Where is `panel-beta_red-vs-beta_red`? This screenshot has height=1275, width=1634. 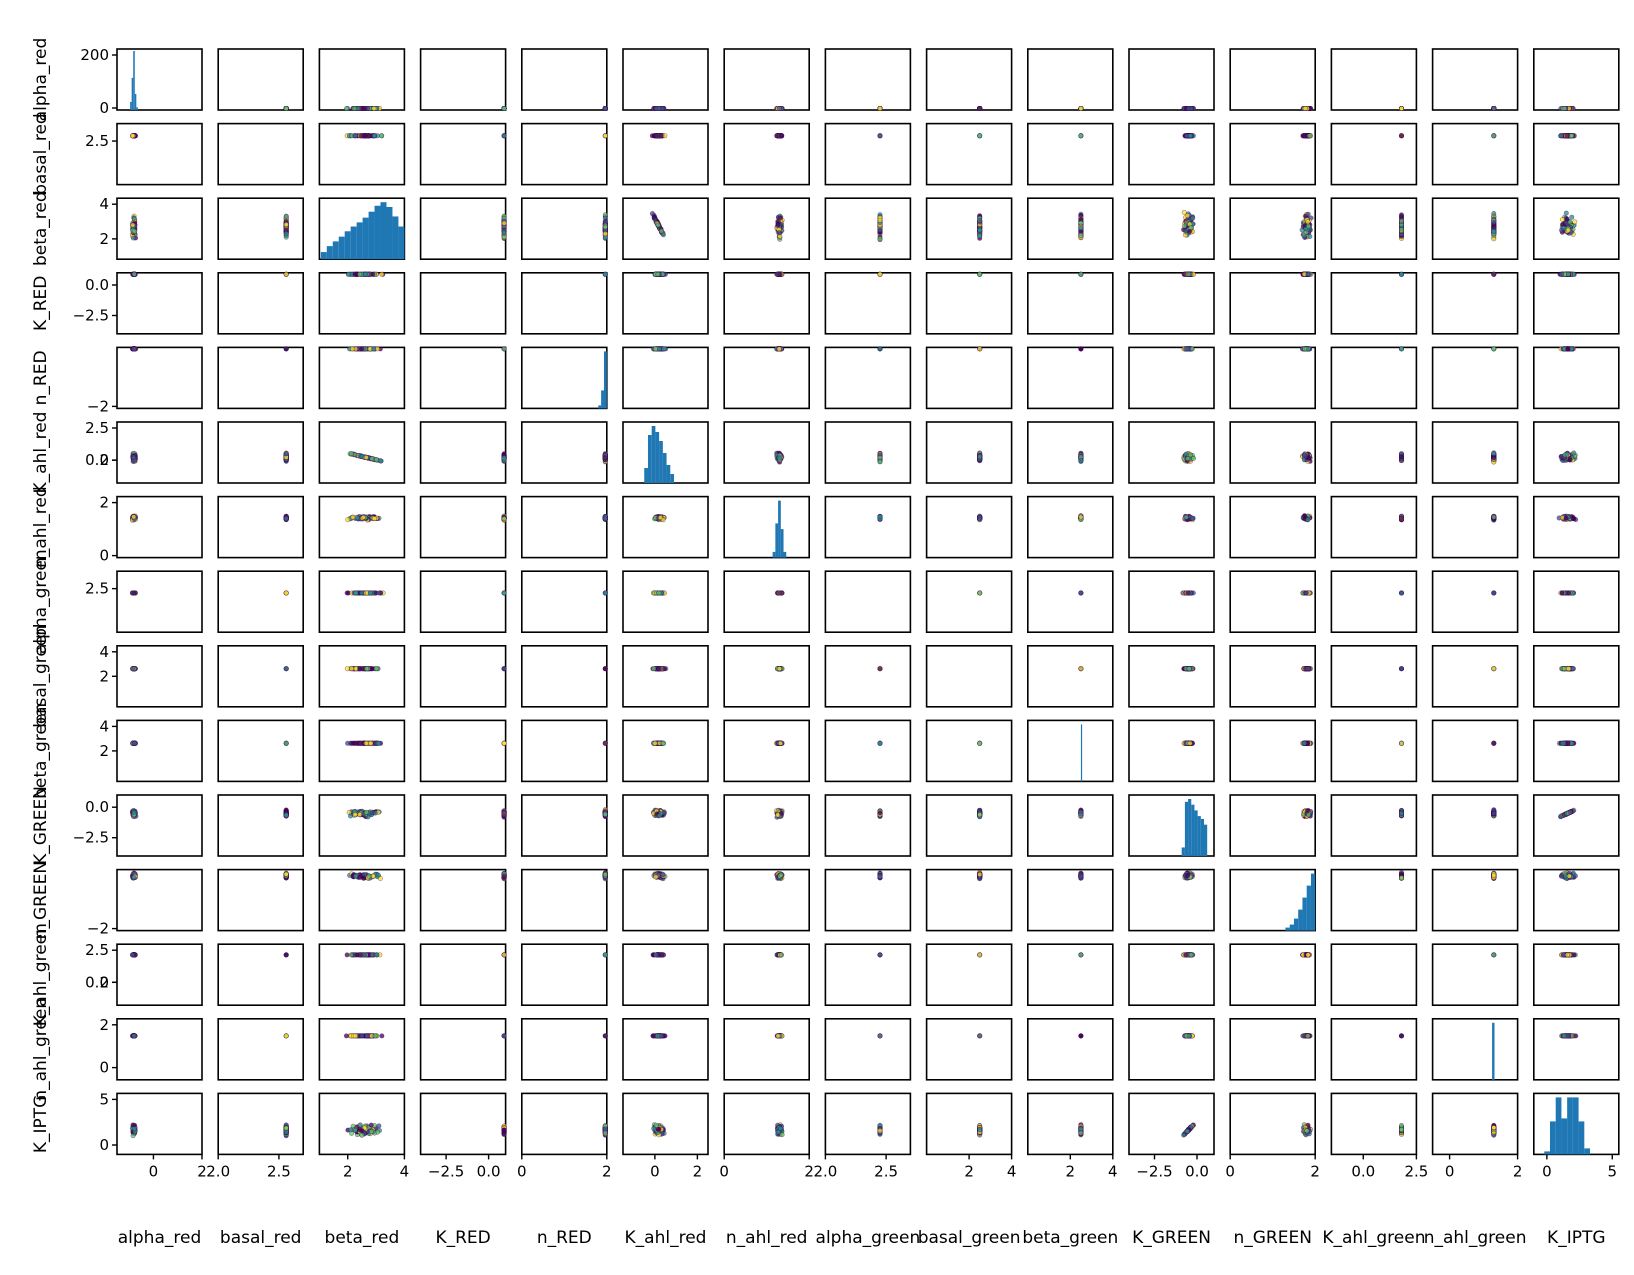 panel-beta_red-vs-beta_red is located at coordinates (362, 228).